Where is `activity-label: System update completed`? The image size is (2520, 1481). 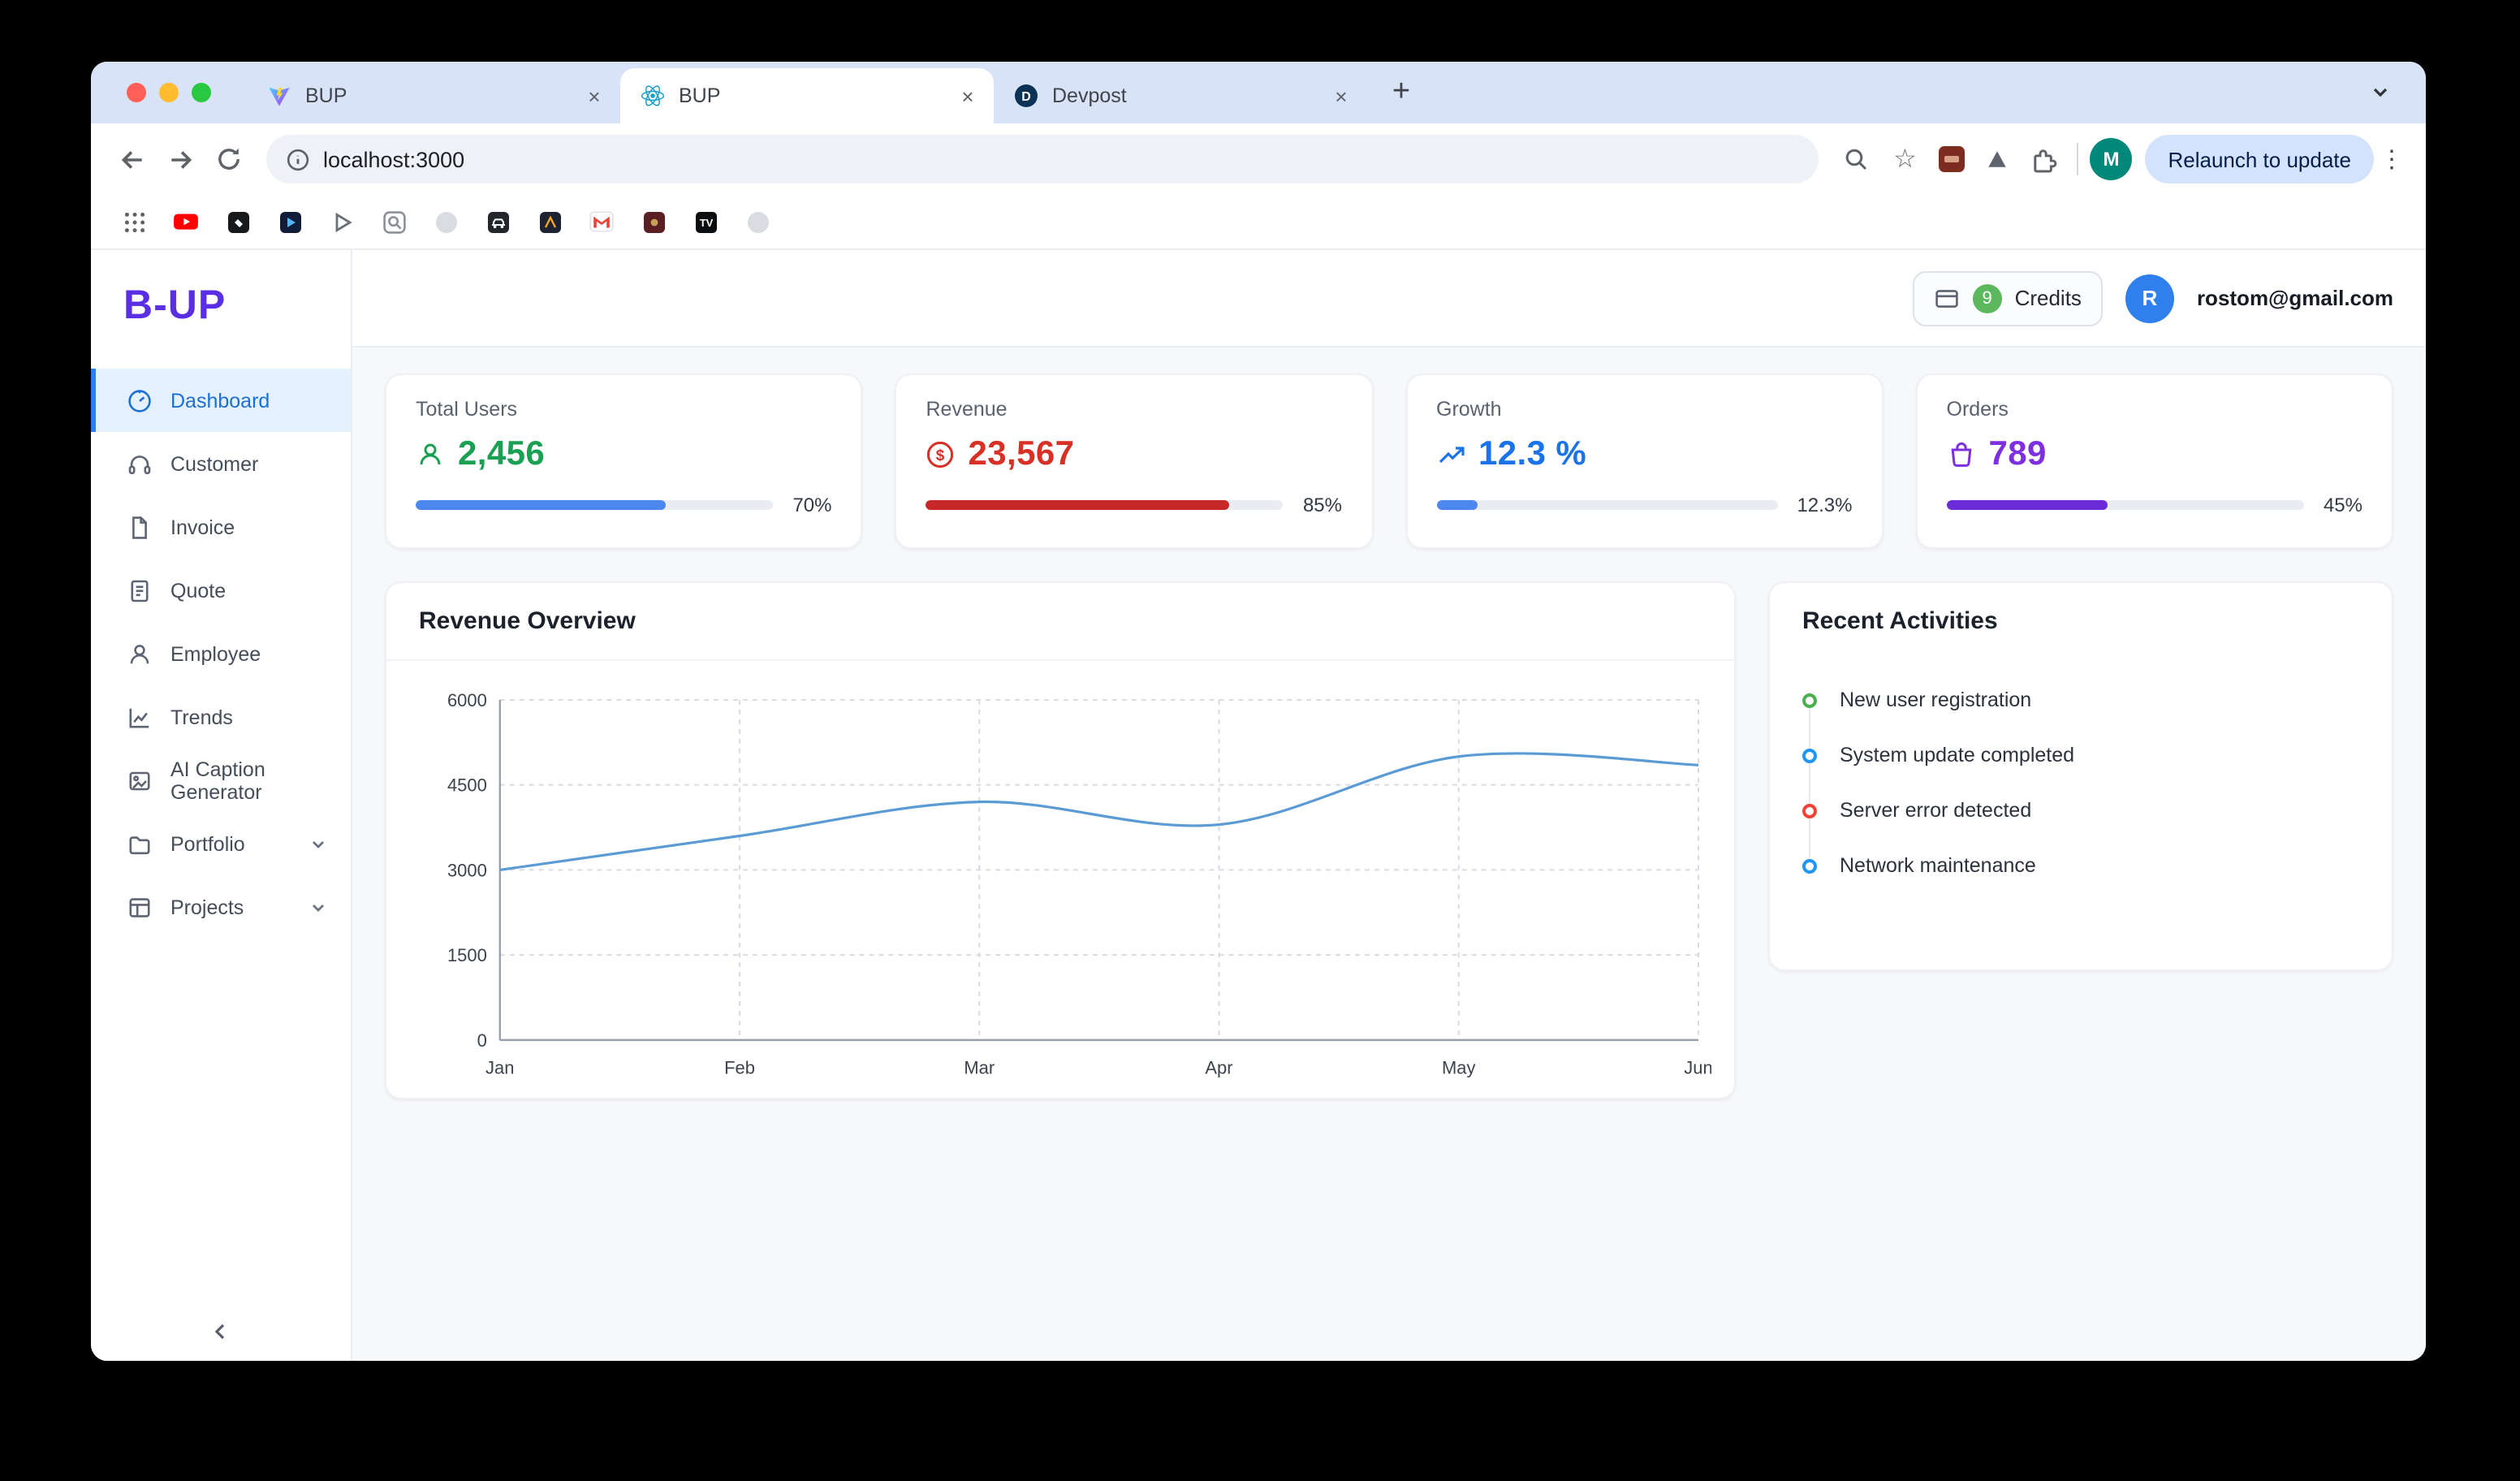 activity-label: System update completed is located at coordinates (1958, 755).